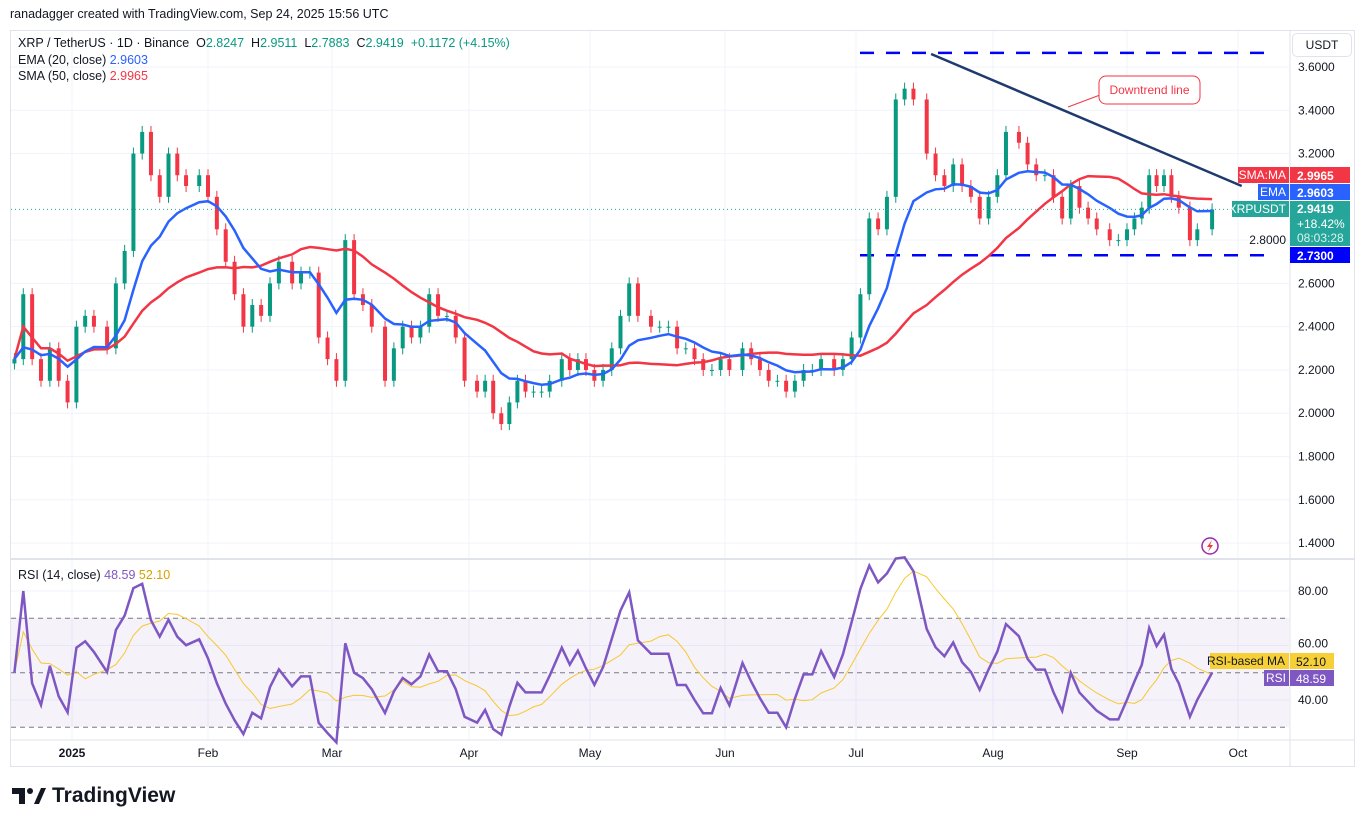 The width and height of the screenshot is (1365, 826). Describe the element at coordinates (469, 753) in the screenshot. I see `time-tick-label: Apr` at that location.